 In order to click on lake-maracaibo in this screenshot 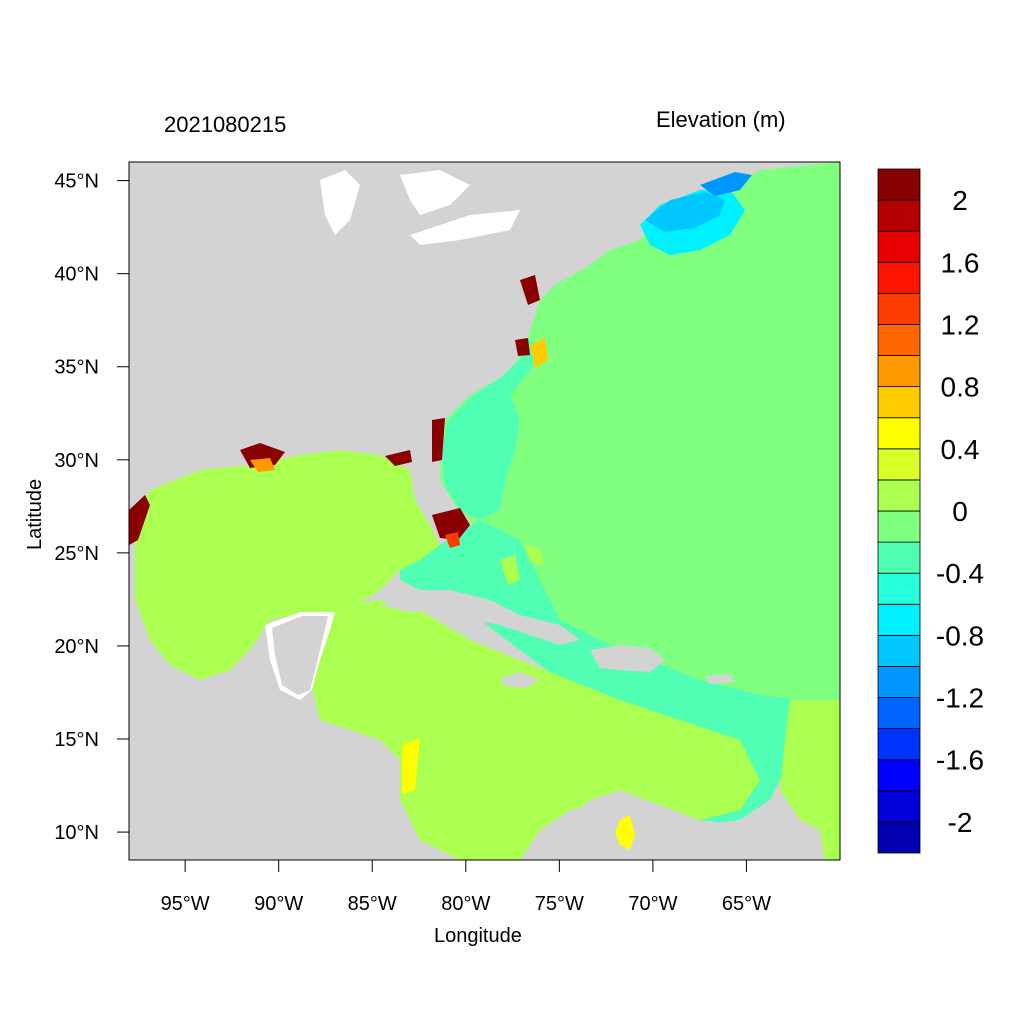, I will do `click(625, 832)`.